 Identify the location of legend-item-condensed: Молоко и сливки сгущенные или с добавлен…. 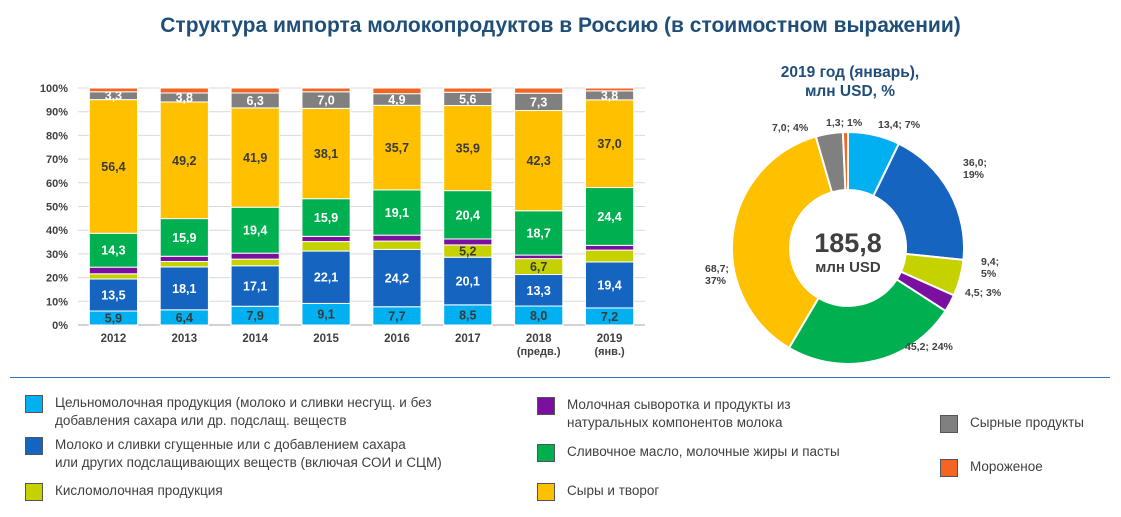
(233, 454).